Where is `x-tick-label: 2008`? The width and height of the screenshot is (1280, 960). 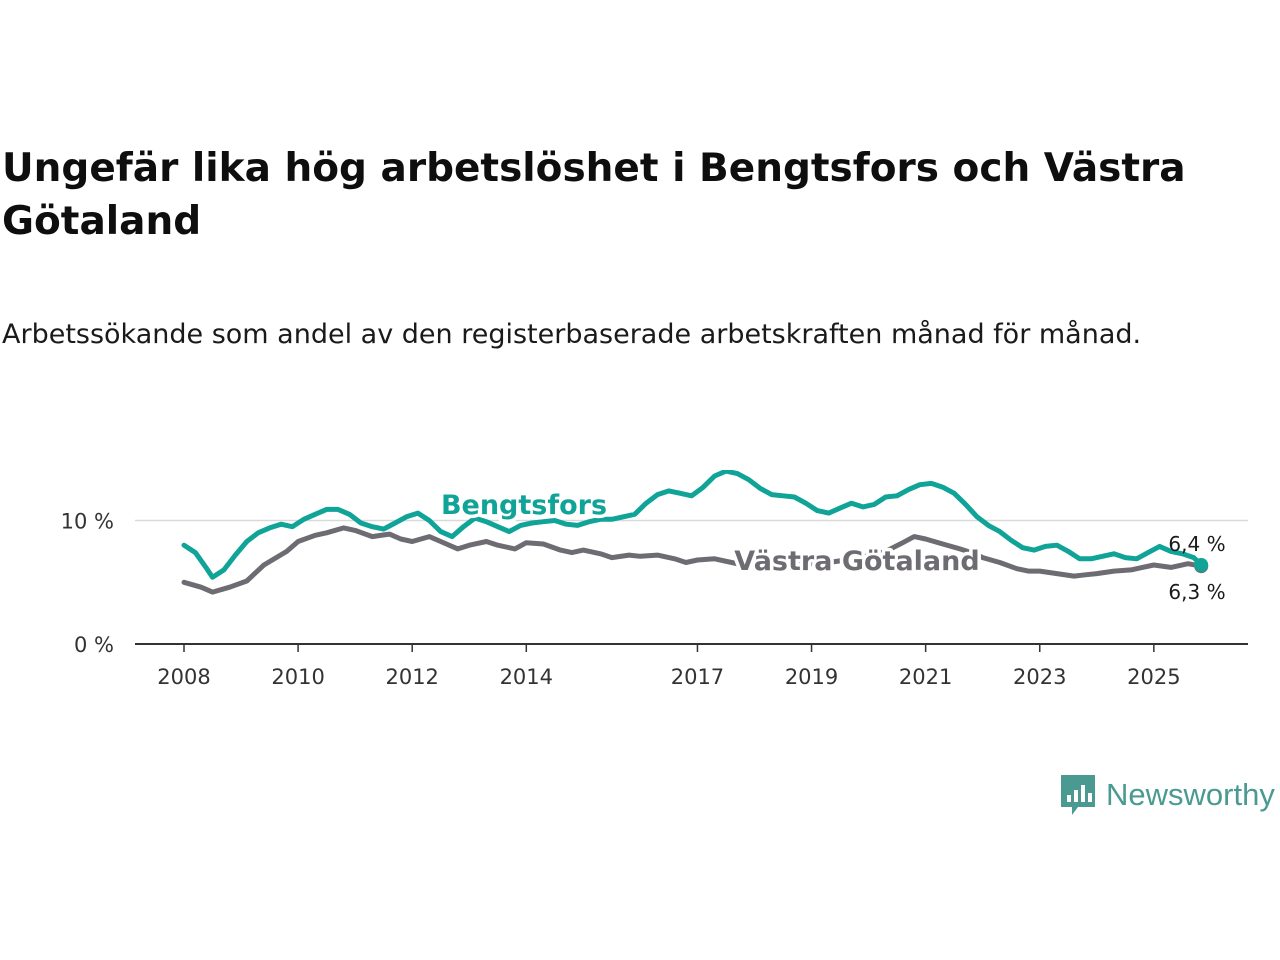 x-tick-label: 2008 is located at coordinates (183, 677).